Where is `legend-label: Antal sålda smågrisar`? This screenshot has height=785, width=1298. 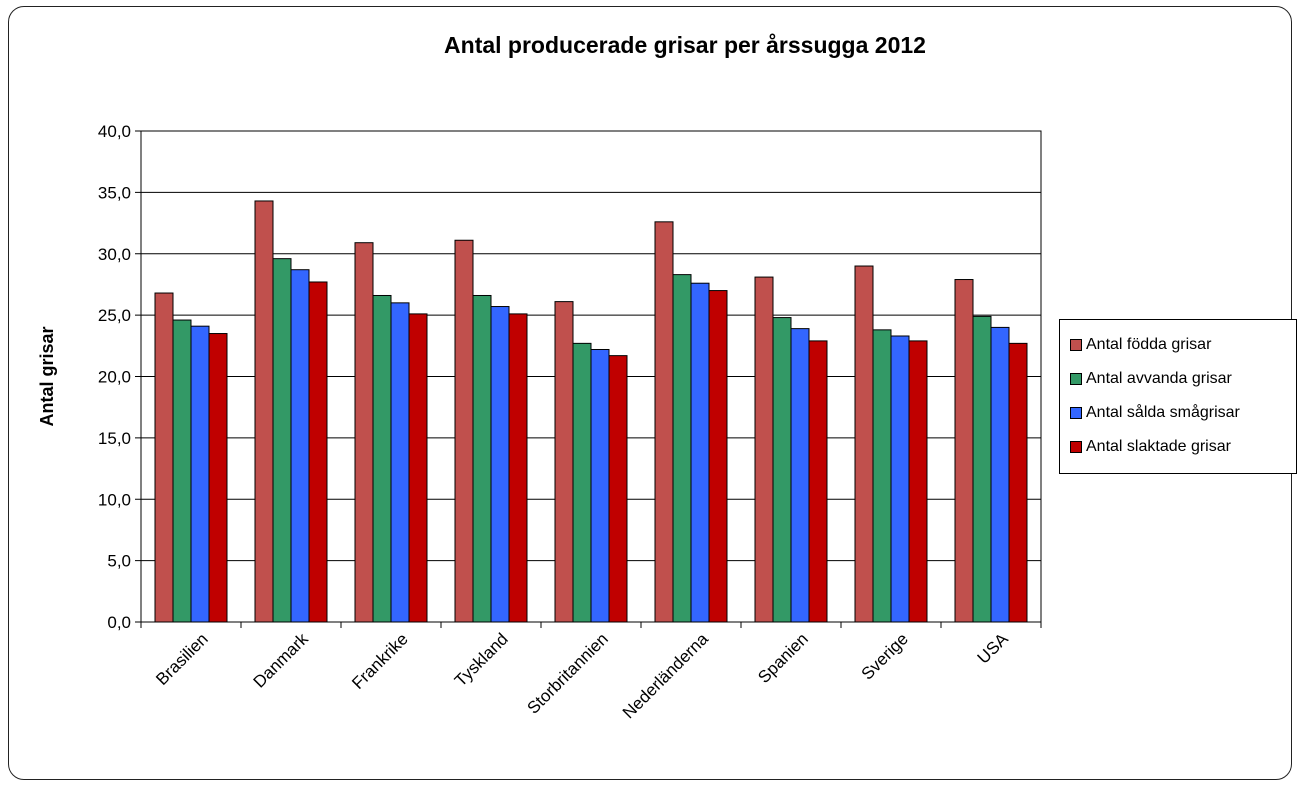
legend-label: Antal sålda smågrisar is located at coordinates (1163, 412).